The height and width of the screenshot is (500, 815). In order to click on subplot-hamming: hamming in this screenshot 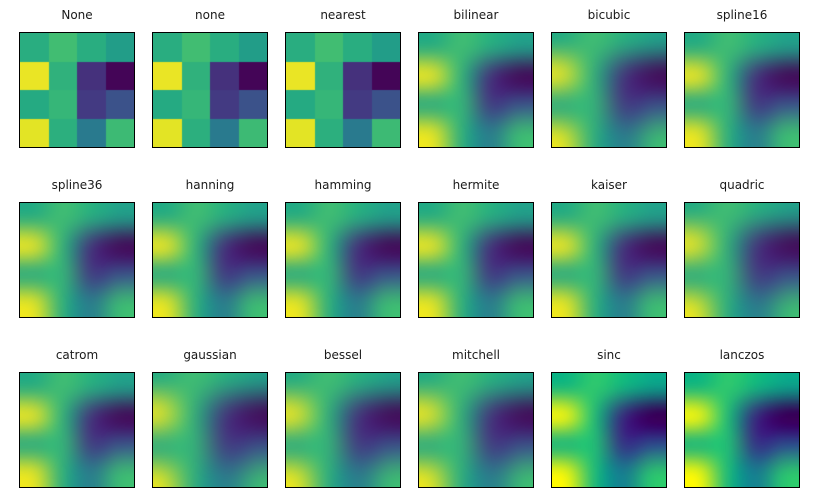, I will do `click(343, 248)`.